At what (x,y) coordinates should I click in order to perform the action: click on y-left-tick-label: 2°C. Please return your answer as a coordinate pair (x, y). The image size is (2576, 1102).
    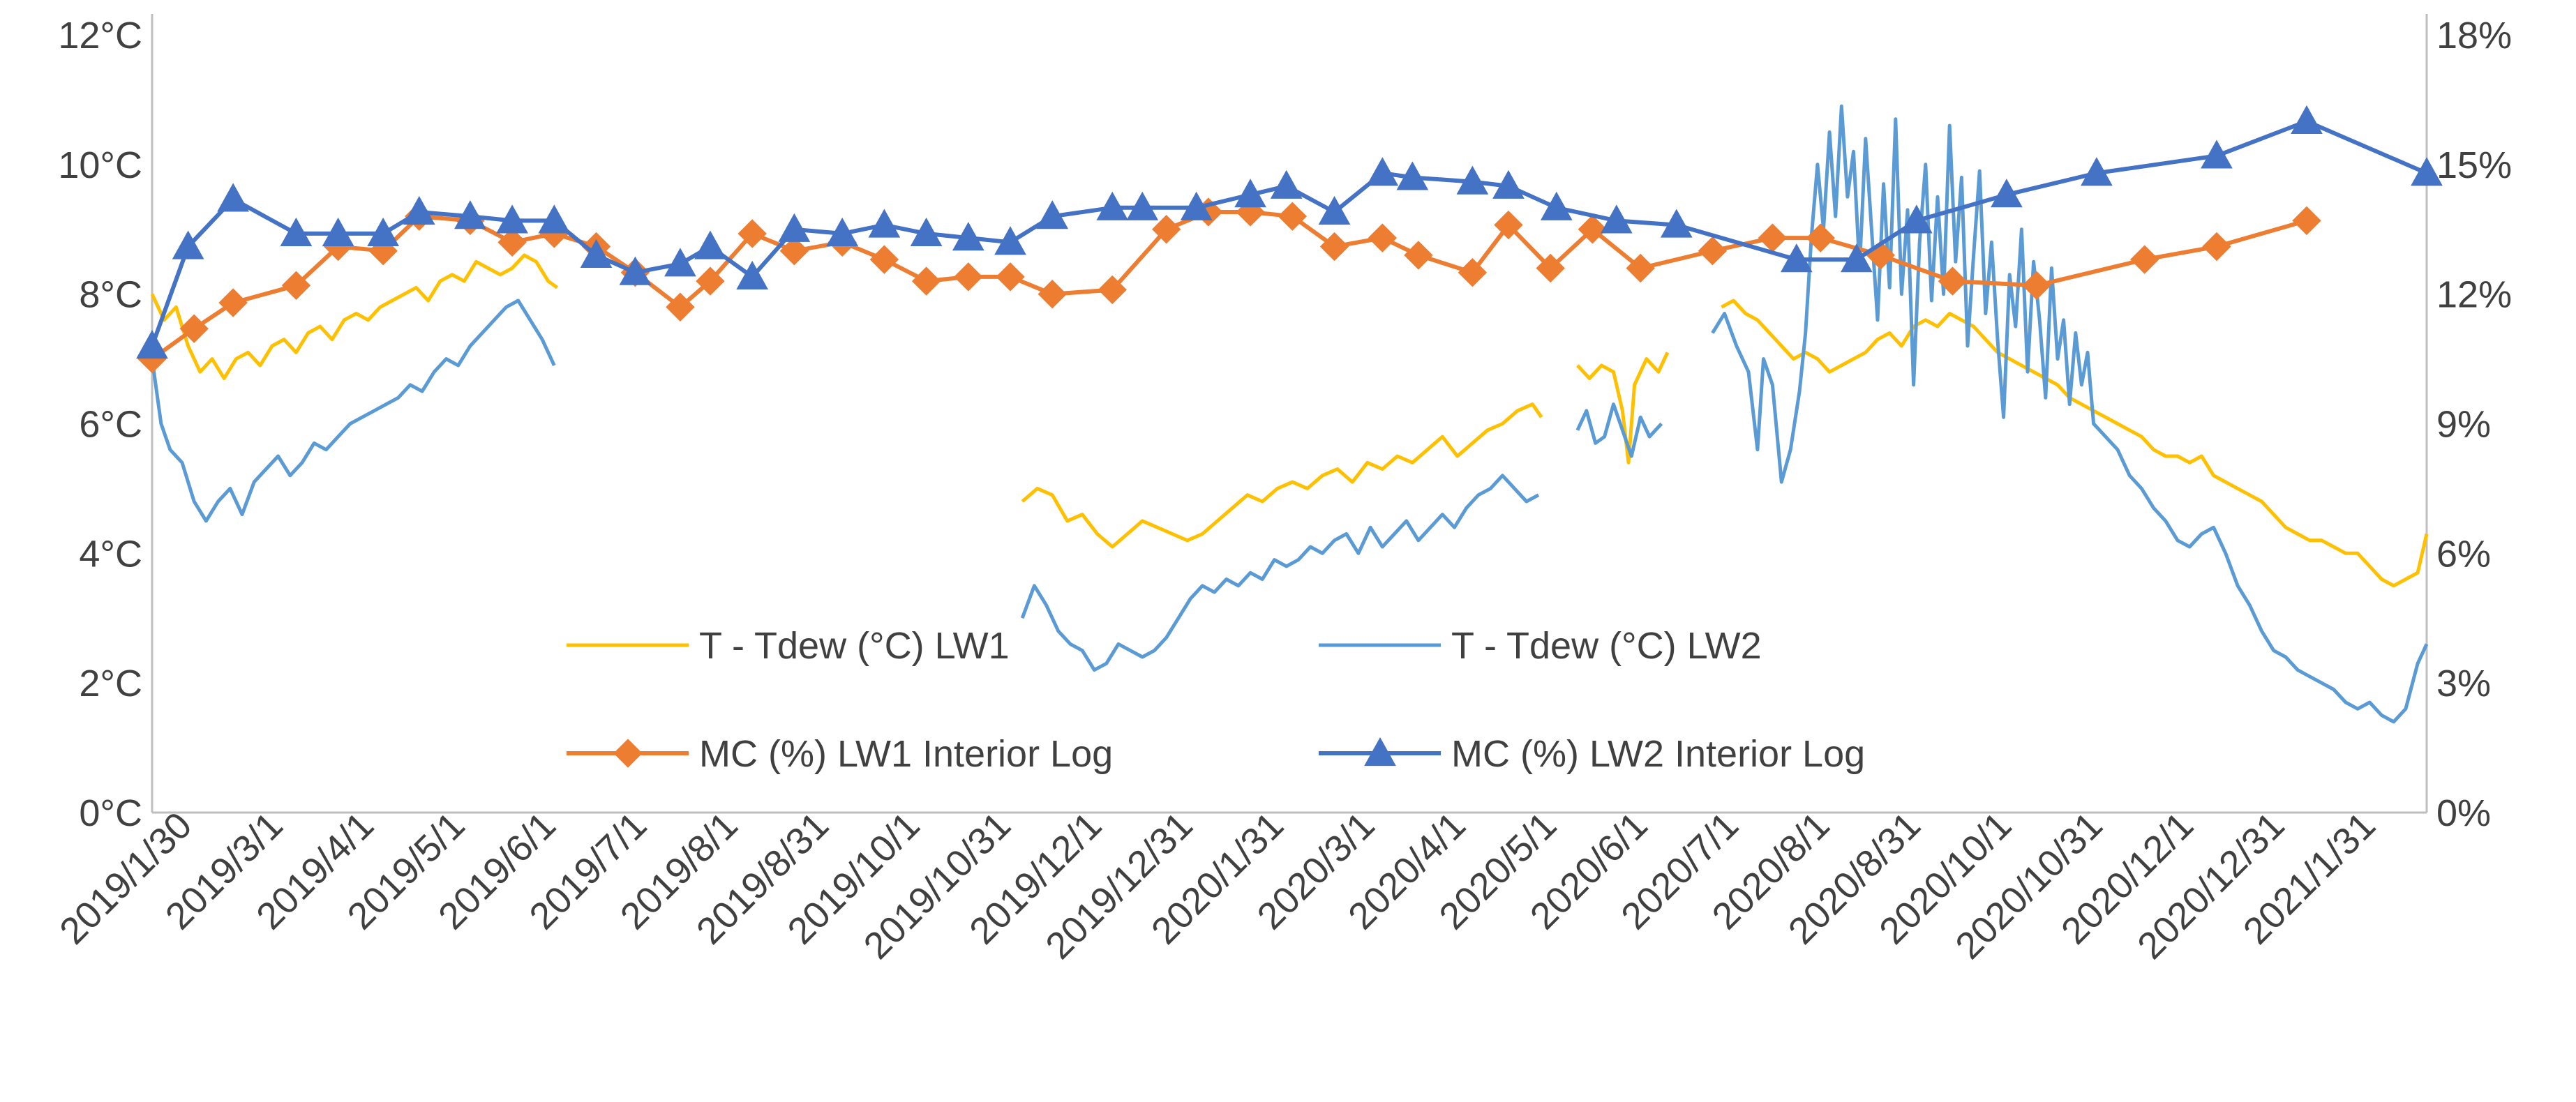
    Looking at the image, I should click on (110, 683).